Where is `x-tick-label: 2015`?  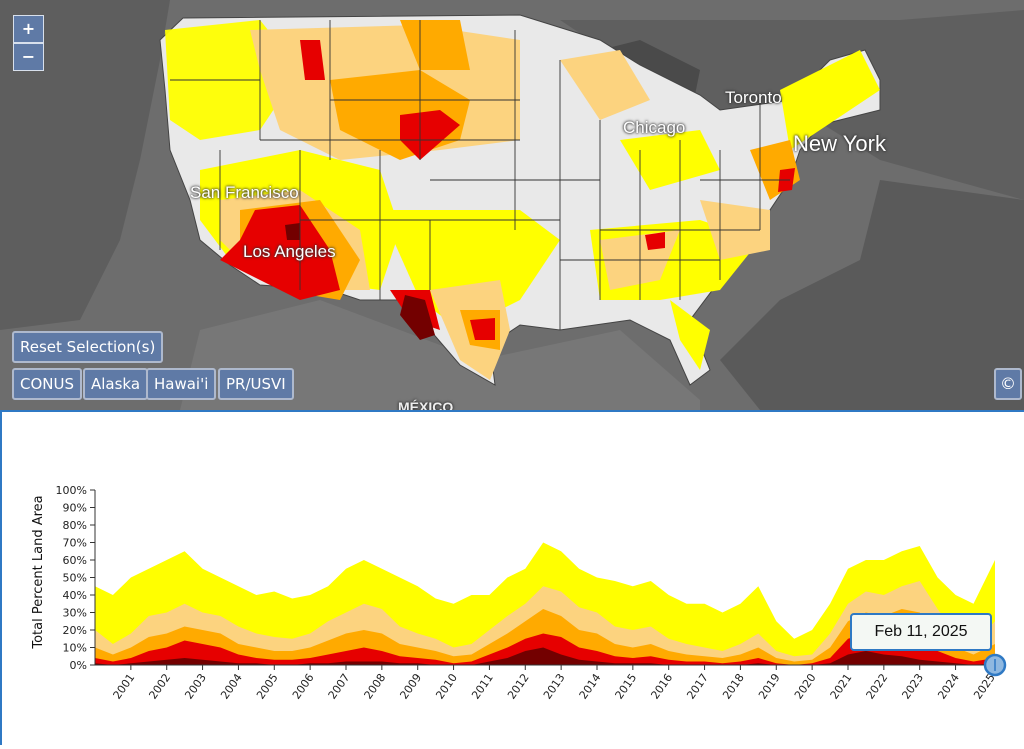
x-tick-label: 2015 is located at coordinates (626, 686).